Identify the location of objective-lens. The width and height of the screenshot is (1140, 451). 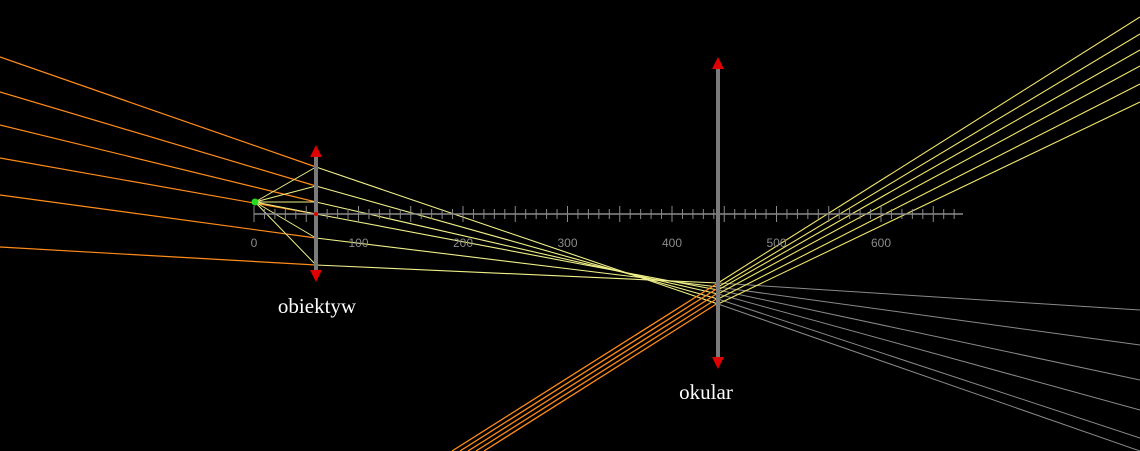
(316, 213).